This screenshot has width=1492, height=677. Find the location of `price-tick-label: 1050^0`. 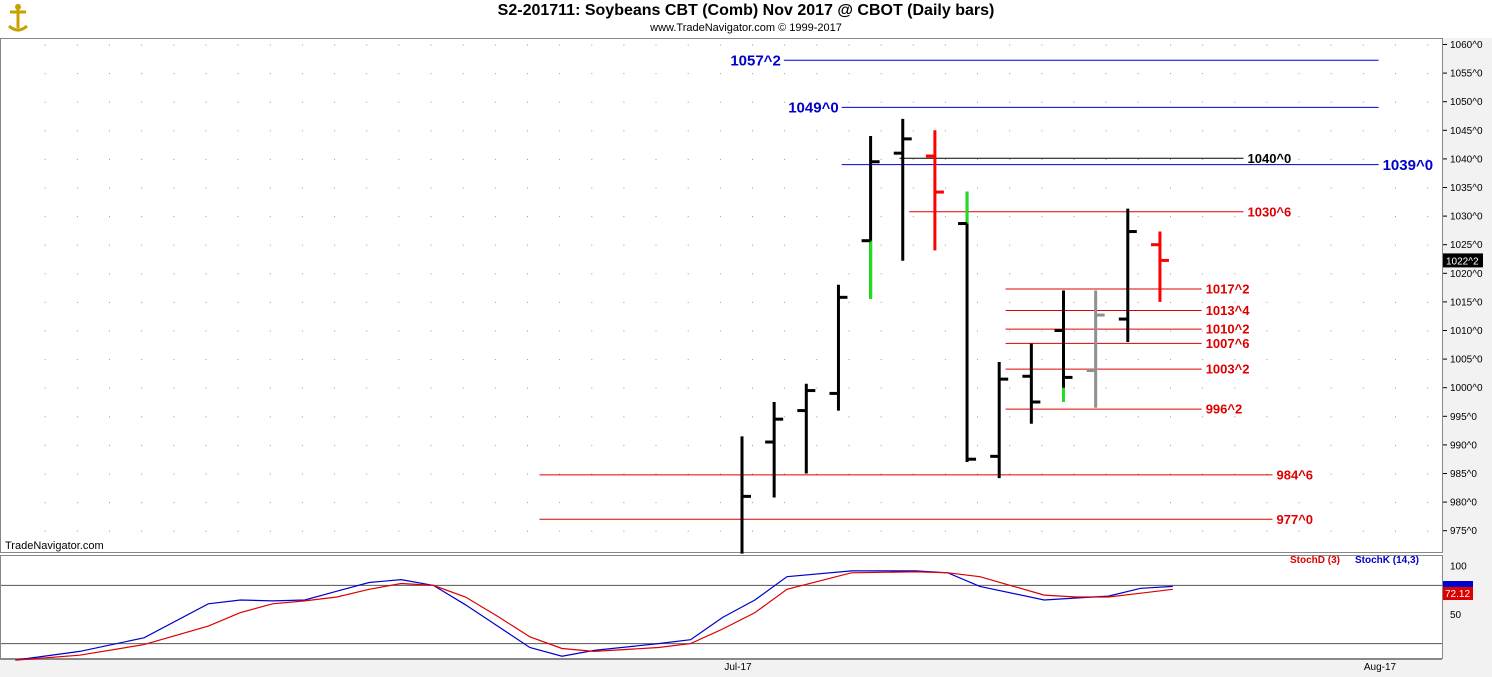

price-tick-label: 1050^0 is located at coordinates (1466, 102).